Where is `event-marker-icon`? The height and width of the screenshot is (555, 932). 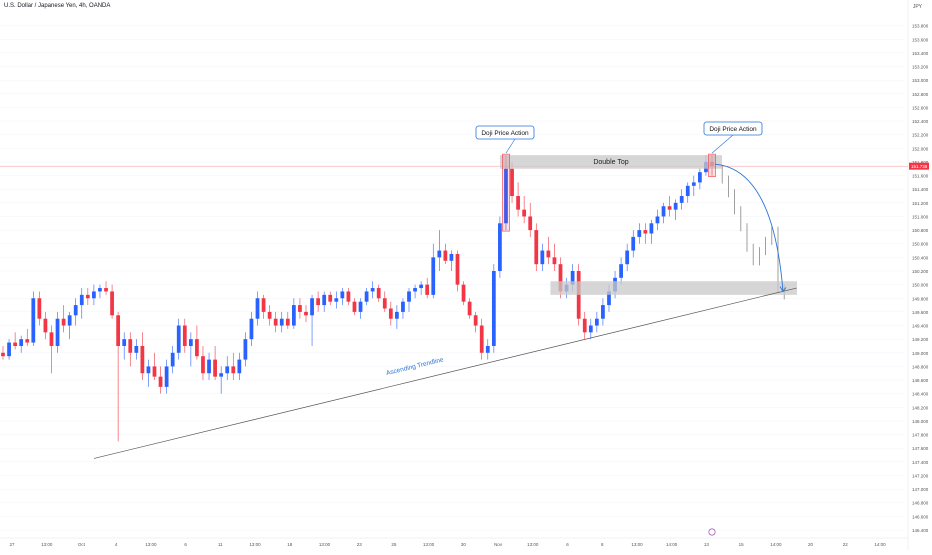 event-marker-icon is located at coordinates (712, 532).